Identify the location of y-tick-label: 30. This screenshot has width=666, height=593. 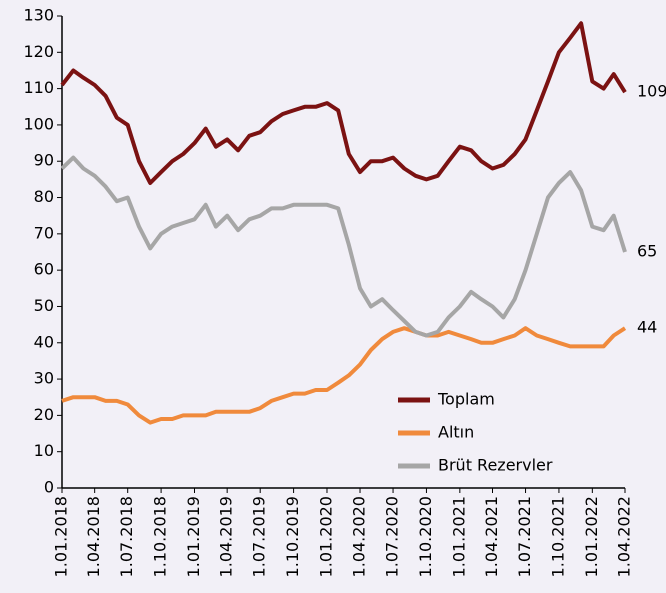
(44, 378).